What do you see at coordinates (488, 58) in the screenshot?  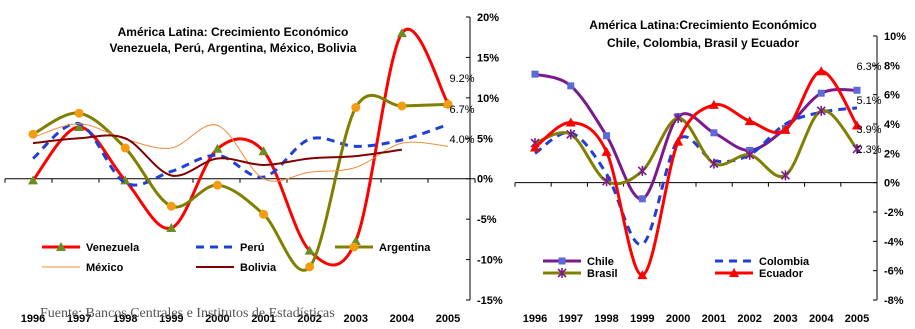 I see `y-tick-label: 15%` at bounding box center [488, 58].